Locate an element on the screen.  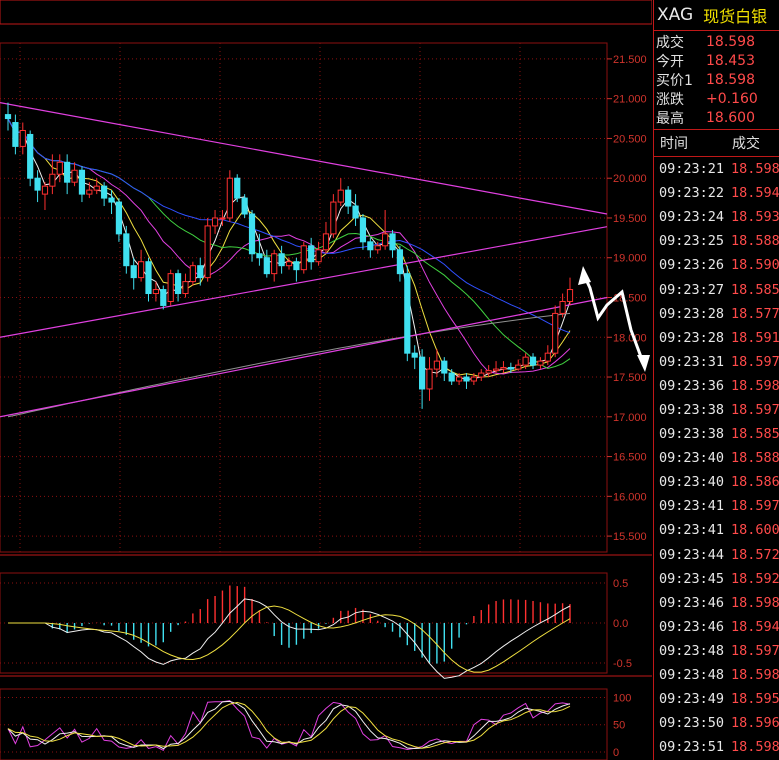
quote-label: 买价1 is located at coordinates (674, 80).